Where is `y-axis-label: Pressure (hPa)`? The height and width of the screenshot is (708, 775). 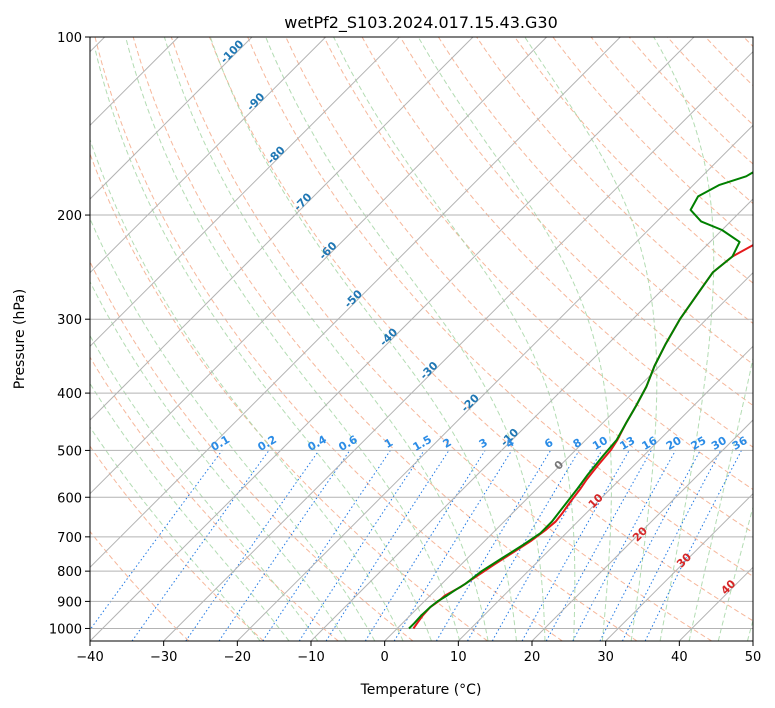 y-axis-label: Pressure (hPa) is located at coordinates (20, 339).